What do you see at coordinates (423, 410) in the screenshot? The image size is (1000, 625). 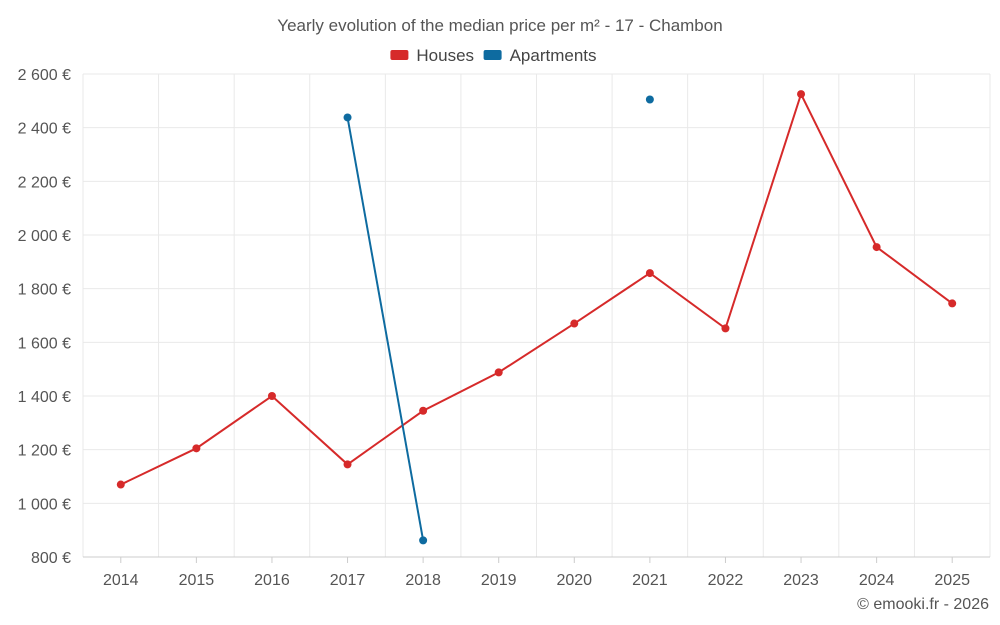 I see `data-point-houses-2018` at bounding box center [423, 410].